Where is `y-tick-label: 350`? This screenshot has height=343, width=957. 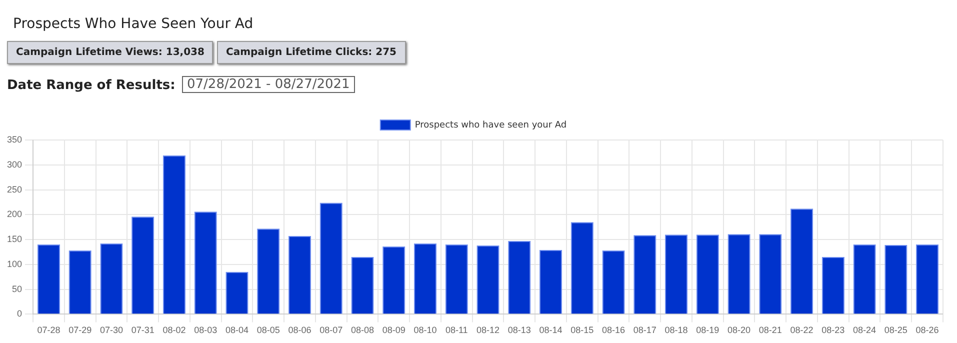
y-tick-label: 350 is located at coordinates (14, 139).